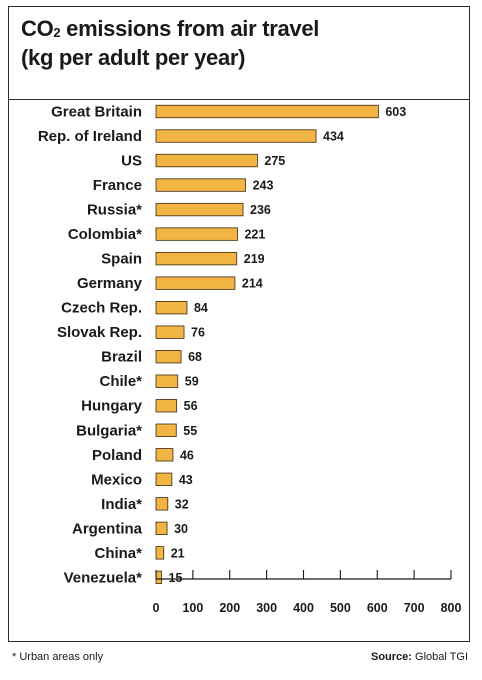 The height and width of the screenshot is (680, 482). Describe the element at coordinates (303, 608) in the screenshot. I see `x-tick-label-400: 400` at that location.